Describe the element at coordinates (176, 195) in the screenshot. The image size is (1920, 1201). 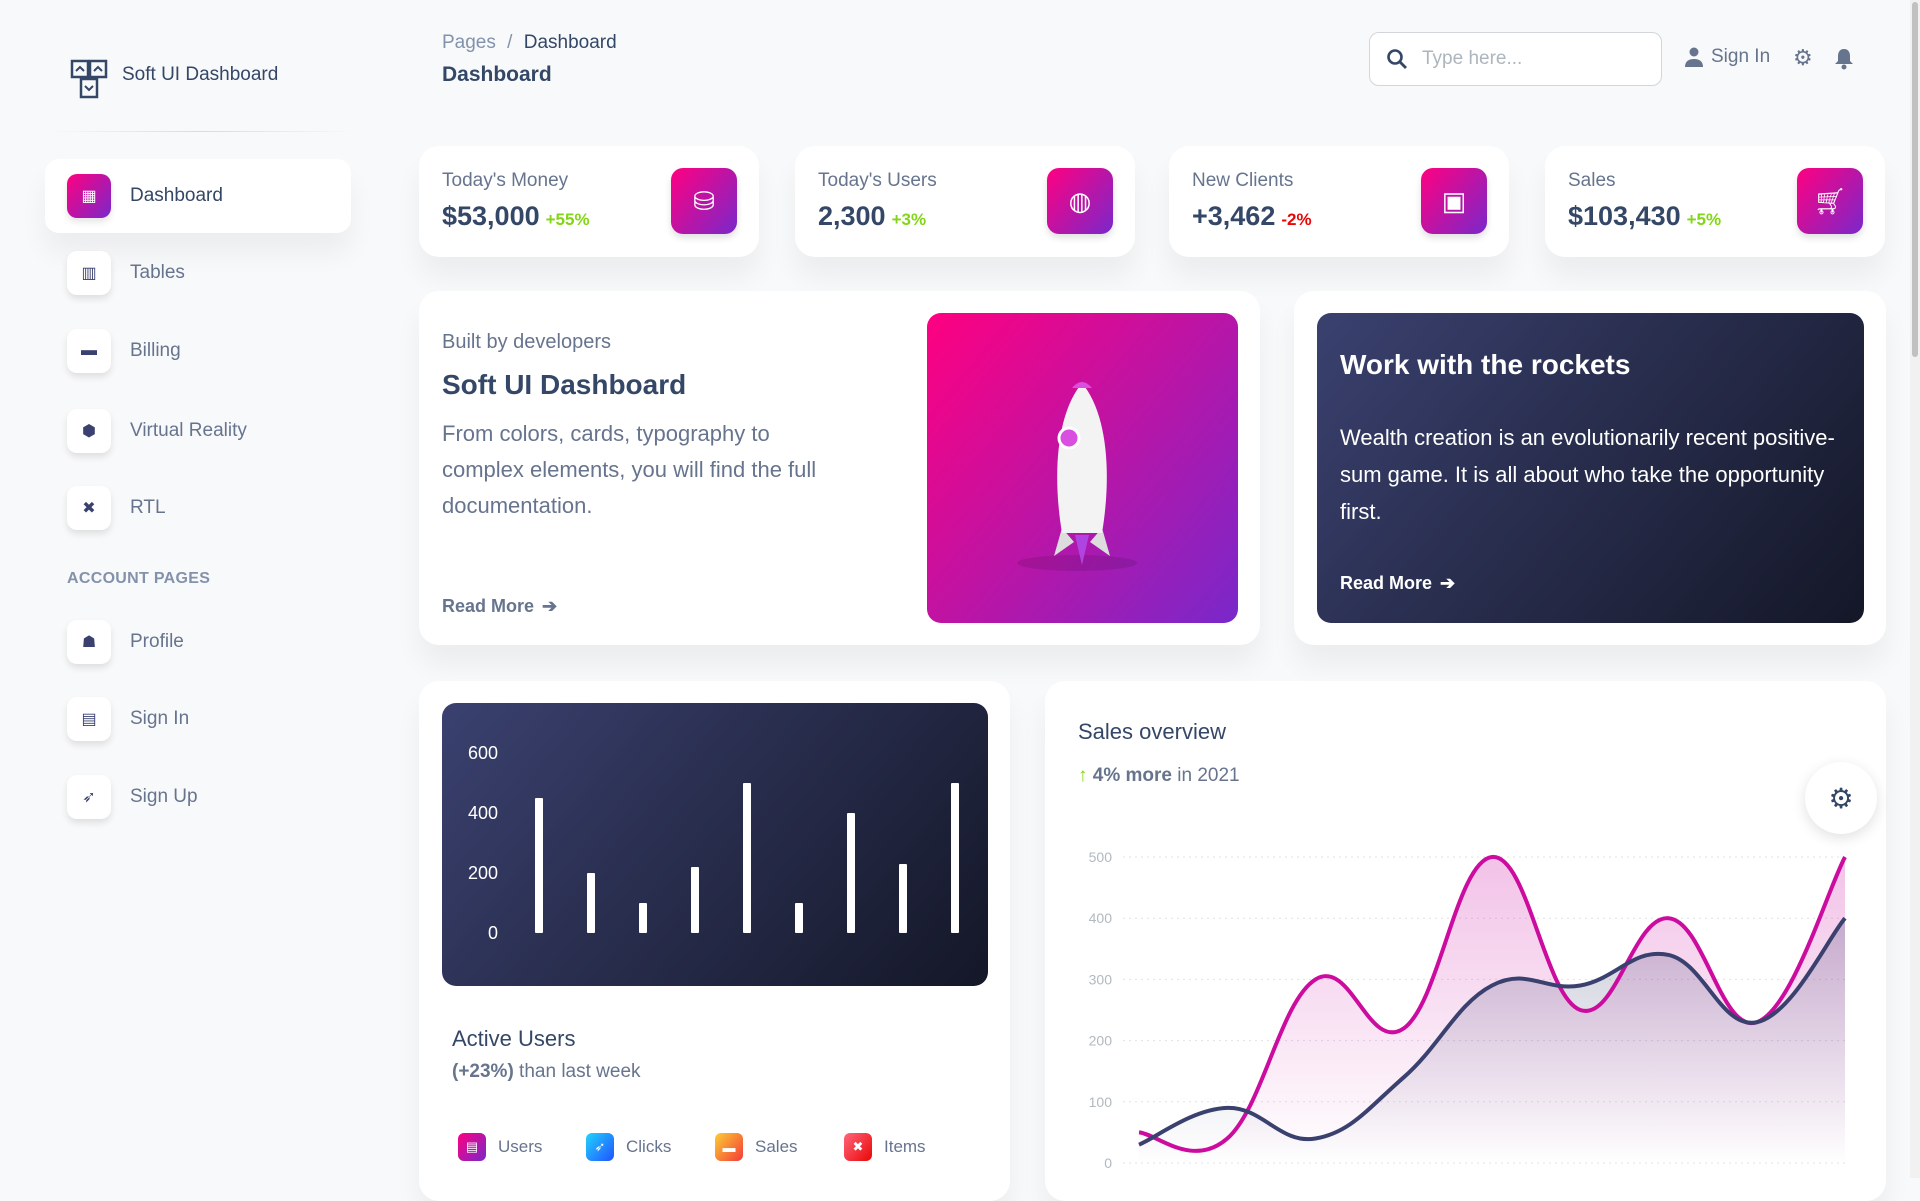
I see `sidebar-item-label: Dashboard` at that location.